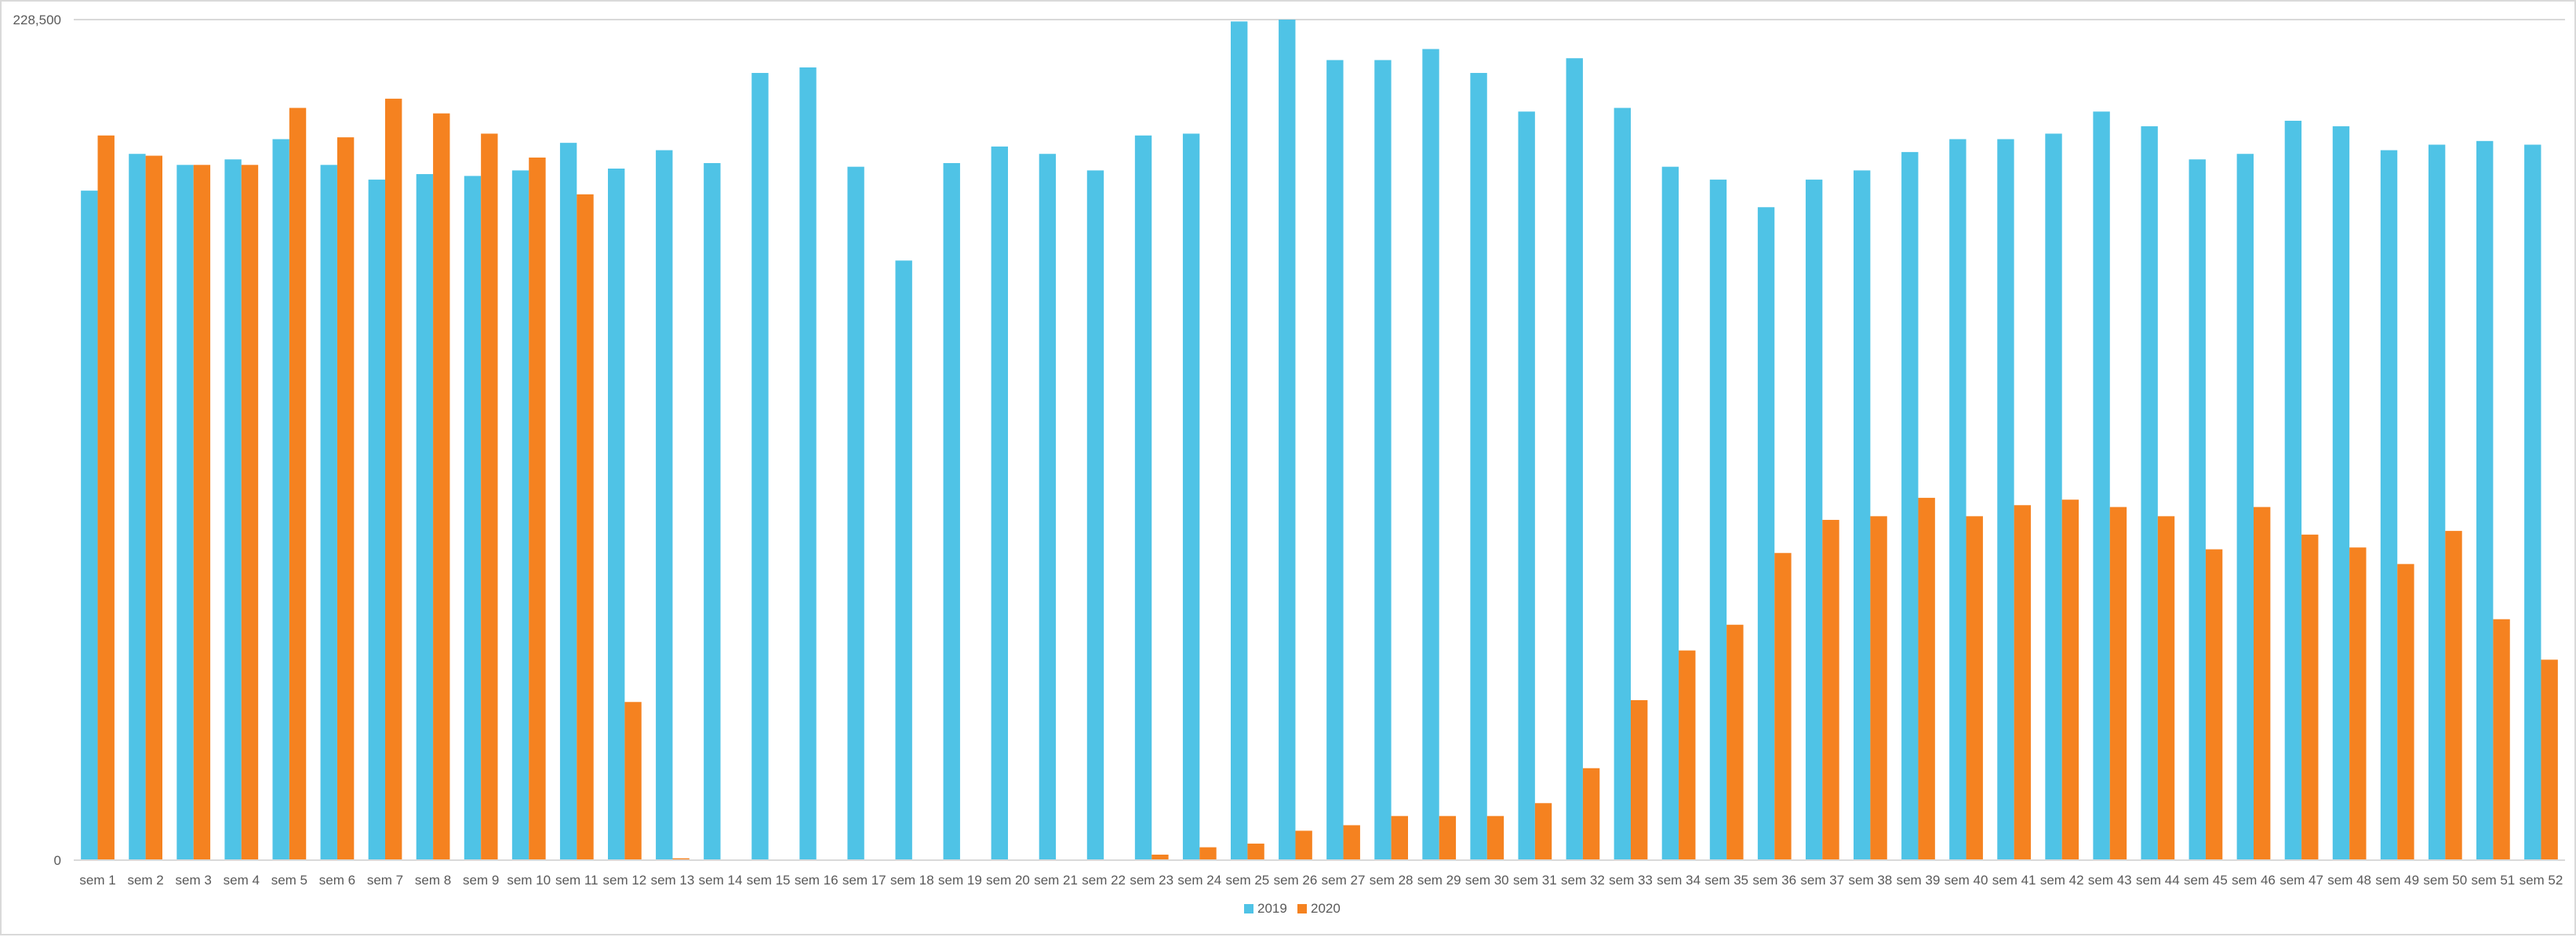 This screenshot has width=2576, height=937. Describe the element at coordinates (1439, 880) in the screenshot. I see `x-tick-label: sem 29` at that location.